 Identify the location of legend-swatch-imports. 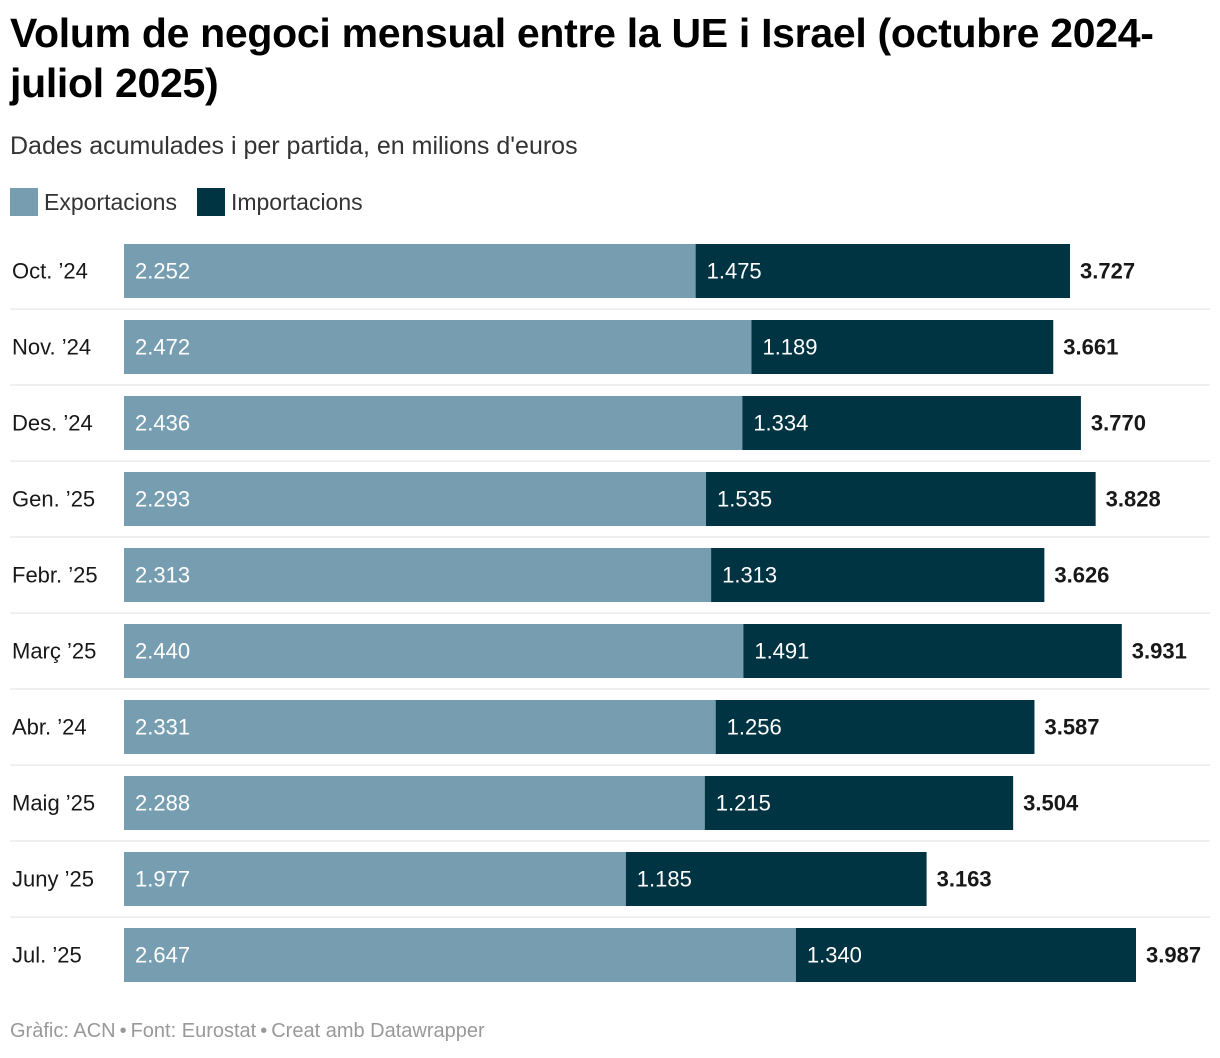
(210, 202).